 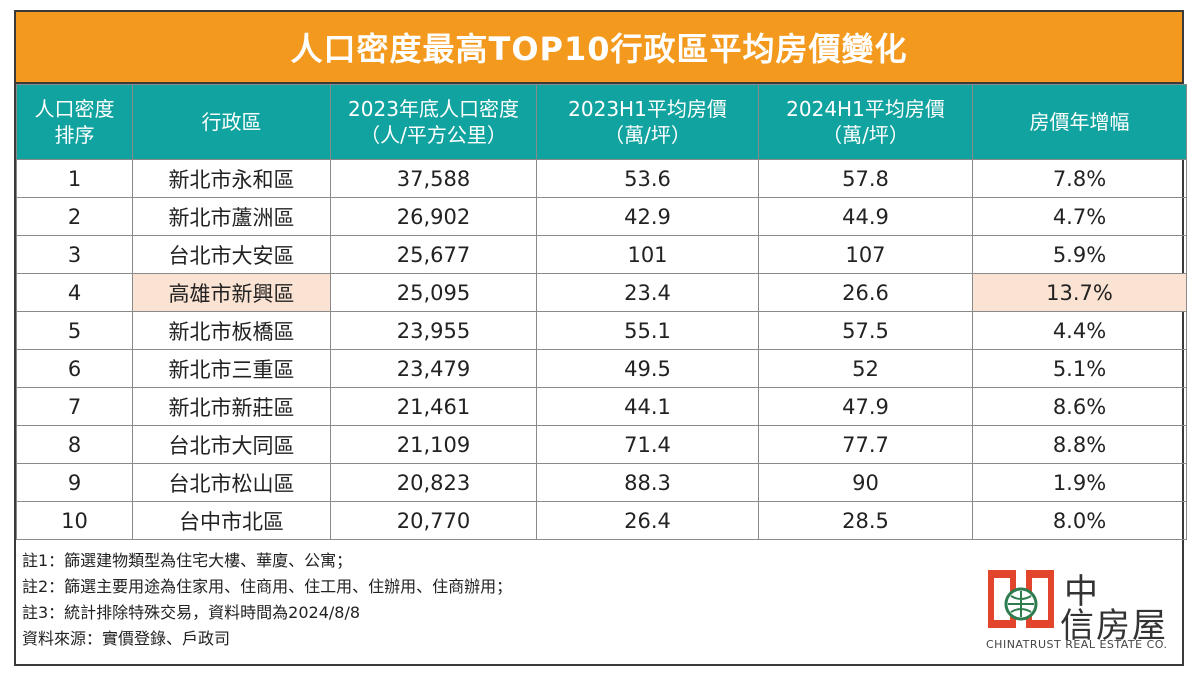 I want to click on cell-density: 20,770, so click(x=433, y=520).